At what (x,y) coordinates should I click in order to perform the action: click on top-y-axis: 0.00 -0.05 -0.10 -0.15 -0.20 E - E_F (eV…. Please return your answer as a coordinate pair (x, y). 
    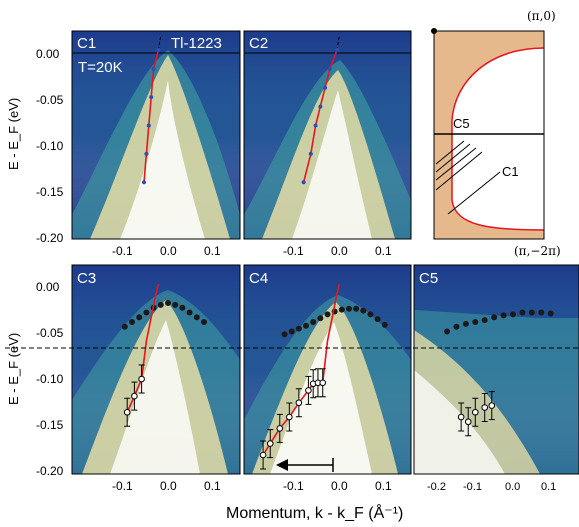
    Looking at the image, I should click on (35, 146).